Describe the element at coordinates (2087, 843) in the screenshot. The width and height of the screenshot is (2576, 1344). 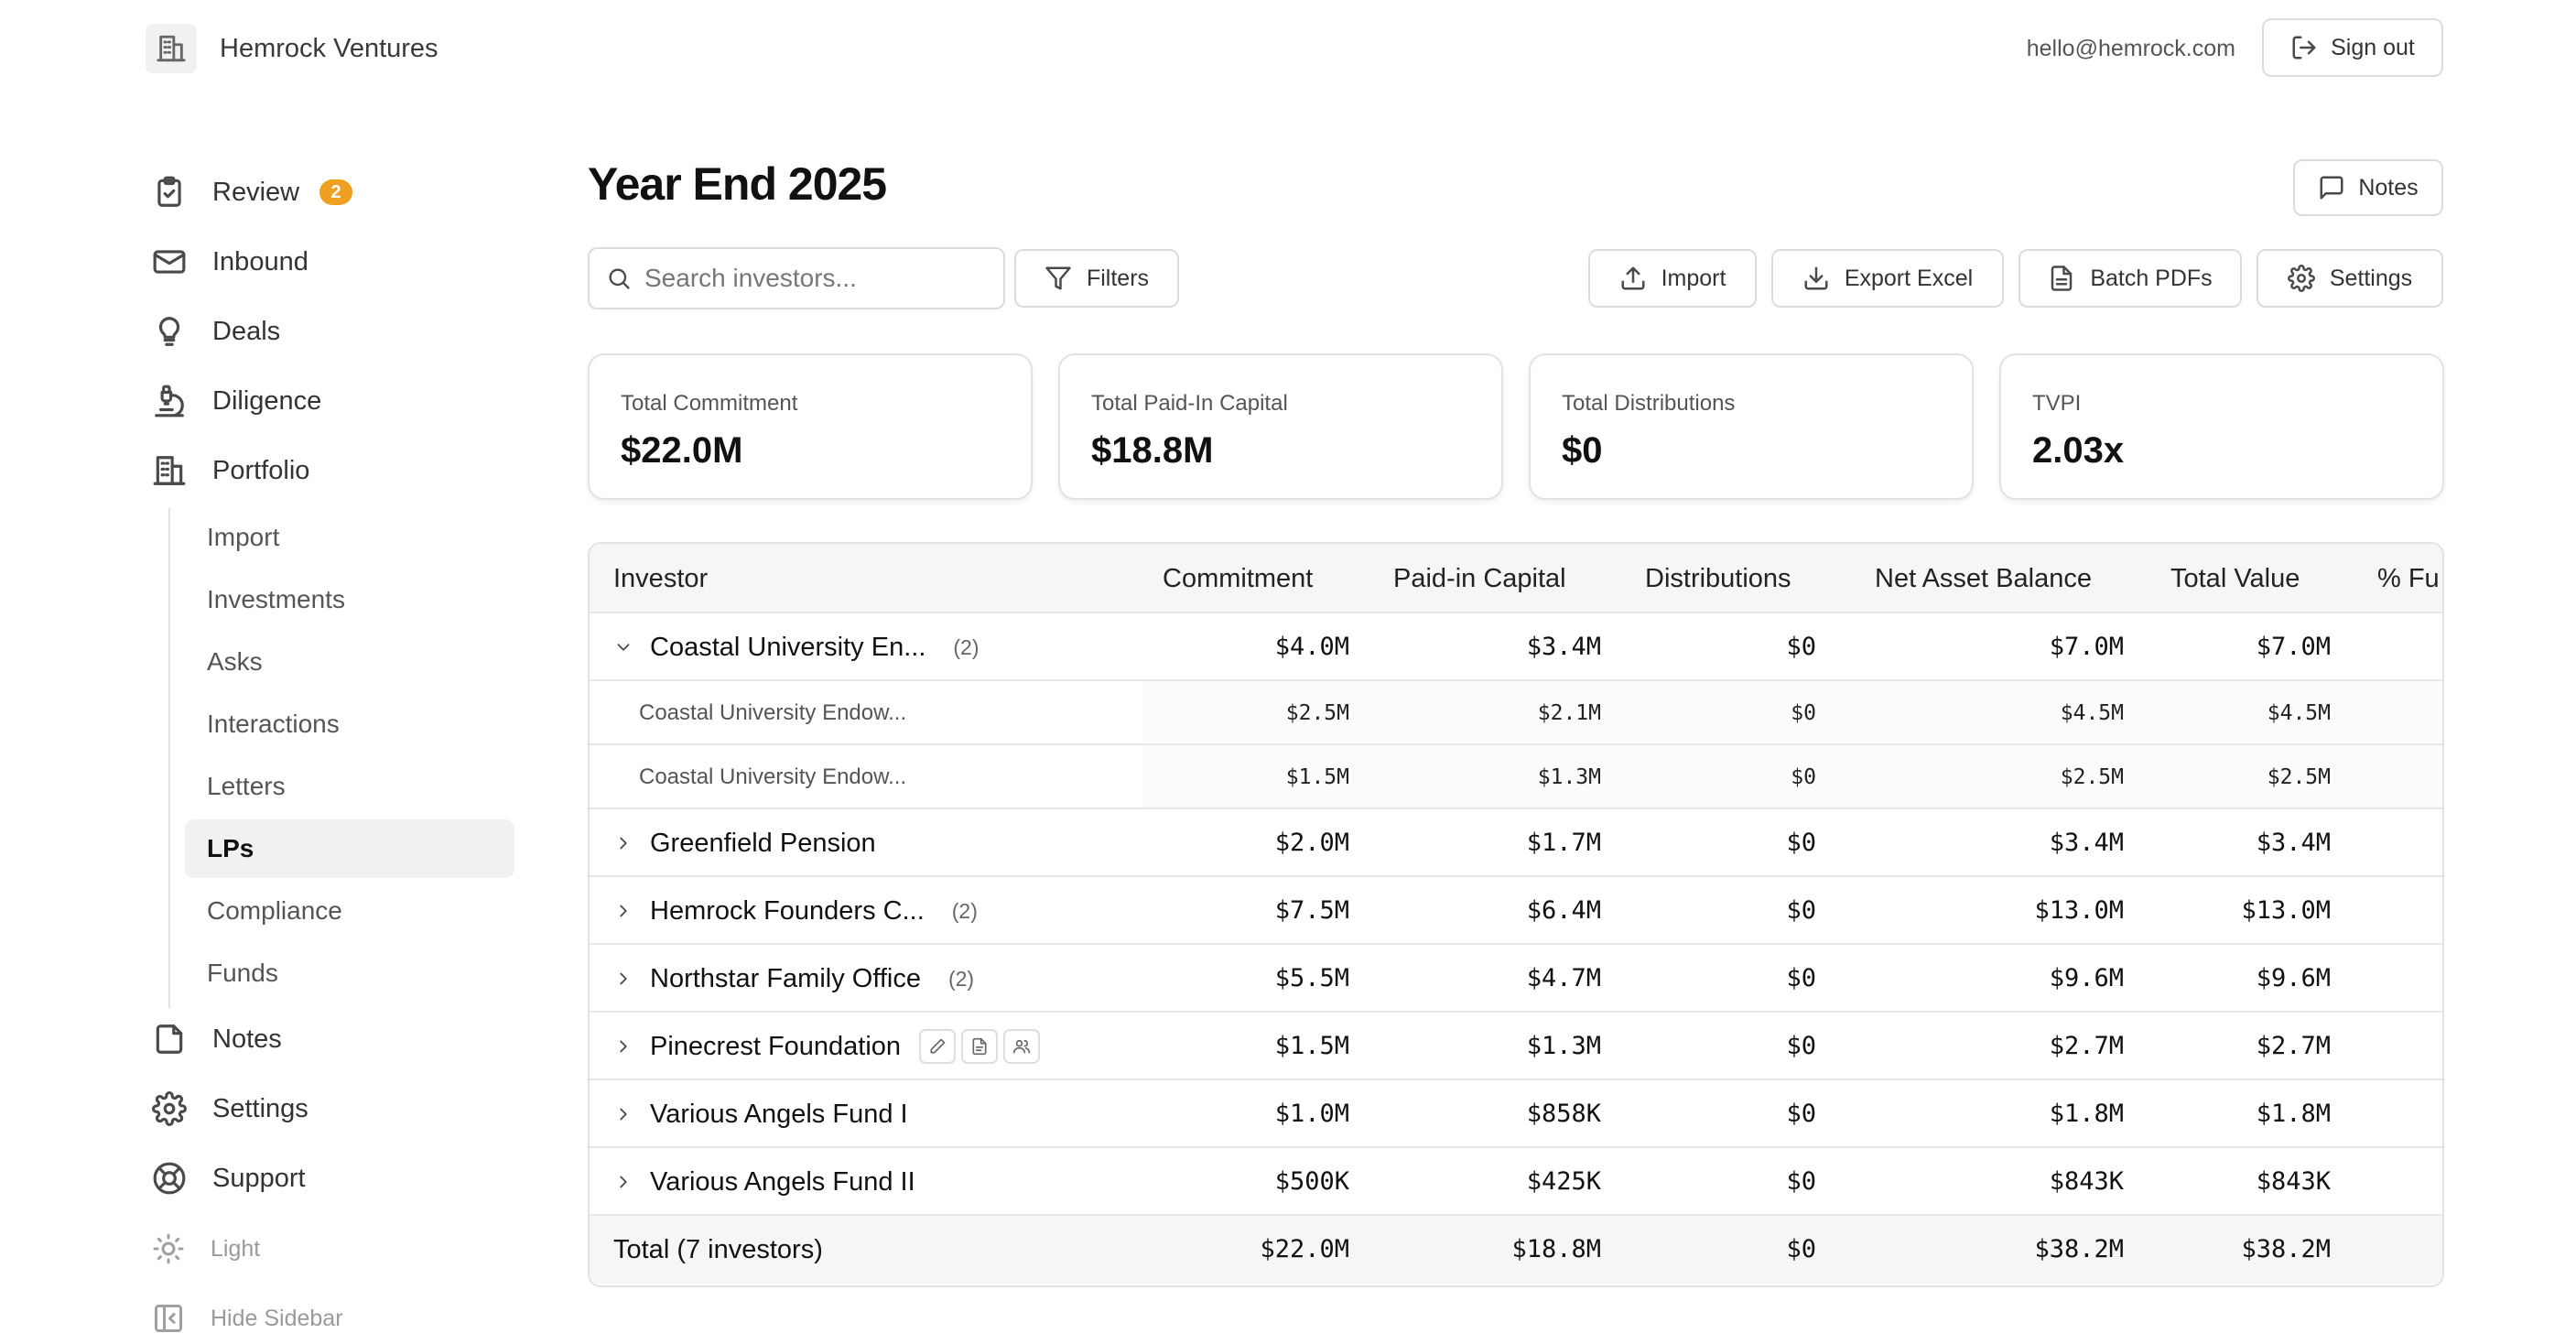
I see `cell-net-asset-balance: $3.4M` at that location.